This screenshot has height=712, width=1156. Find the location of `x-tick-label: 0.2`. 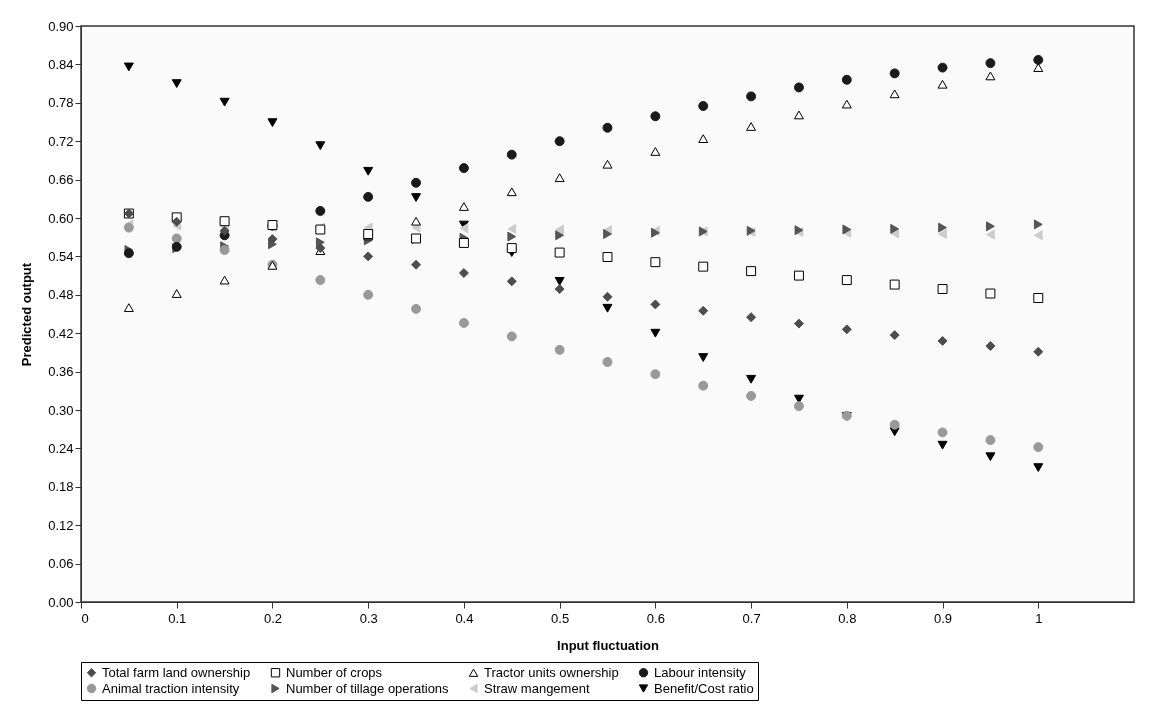

x-tick-label: 0.2 is located at coordinates (272, 618).